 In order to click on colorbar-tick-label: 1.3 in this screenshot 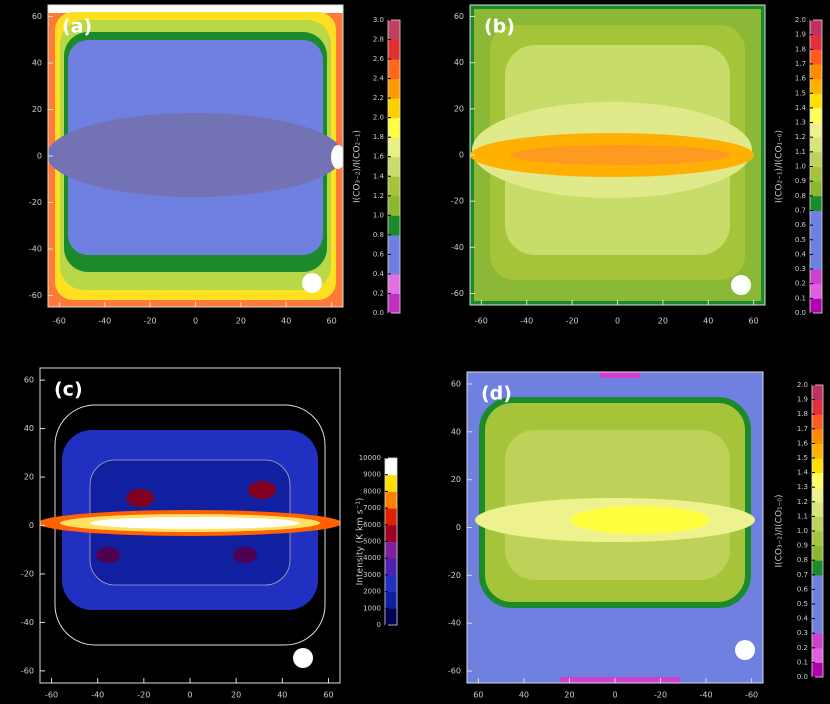, I will do `click(800, 123)`.